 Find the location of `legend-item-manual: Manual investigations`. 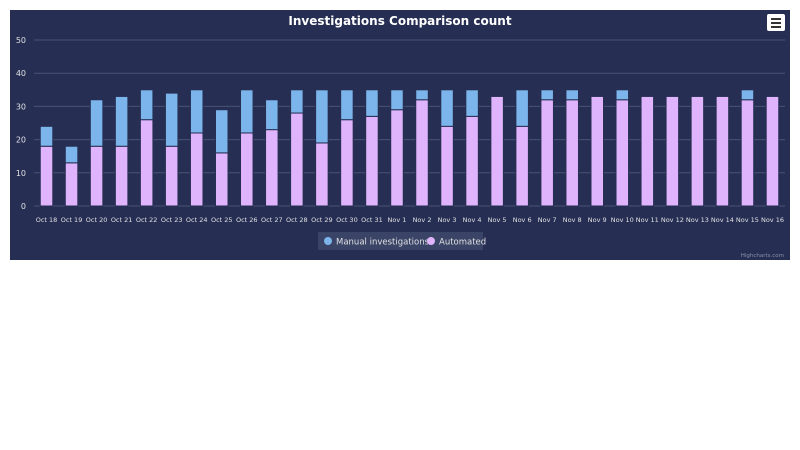

legend-item-manual: Manual investigations is located at coordinates (383, 243).